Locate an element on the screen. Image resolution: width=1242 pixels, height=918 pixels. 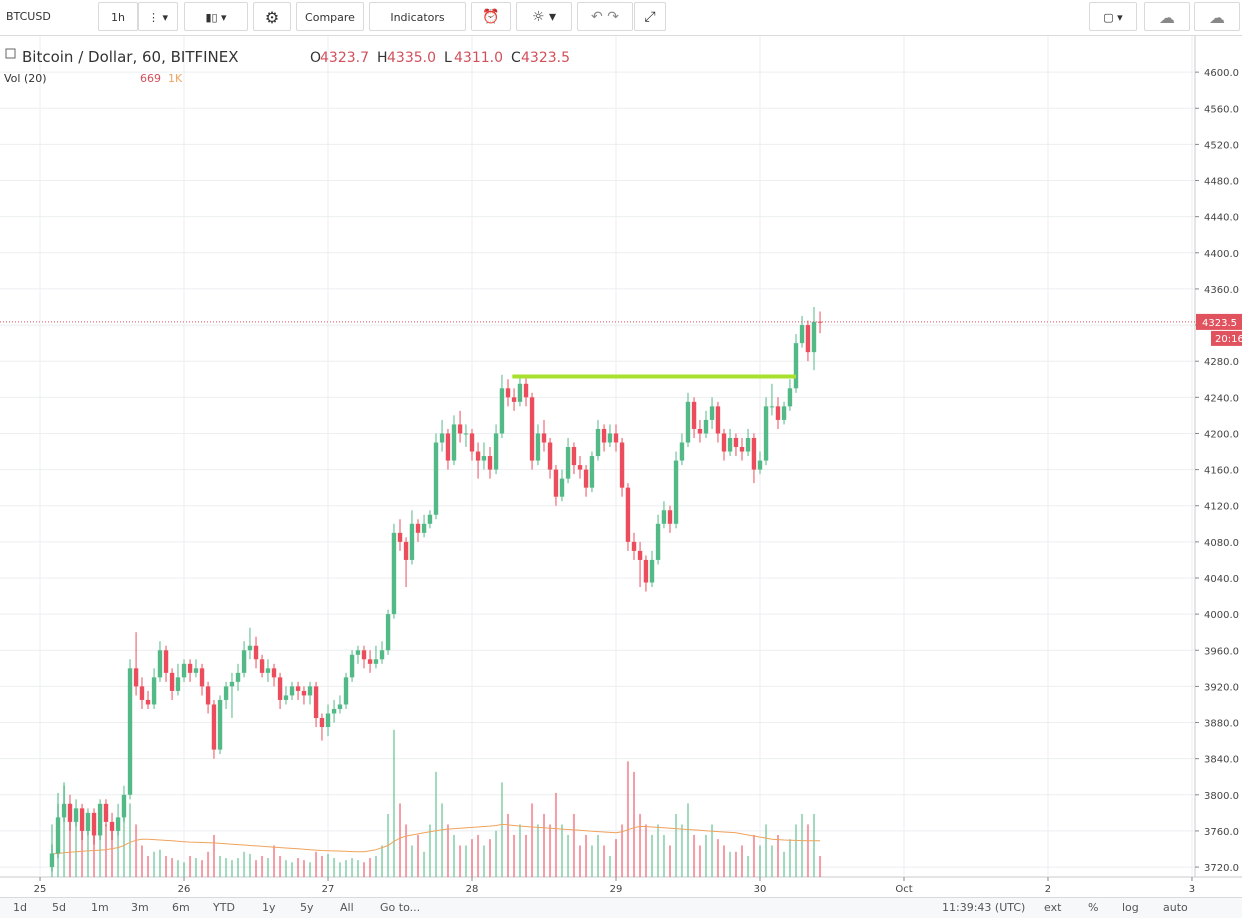
scale-option: log is located at coordinates (1130, 907).